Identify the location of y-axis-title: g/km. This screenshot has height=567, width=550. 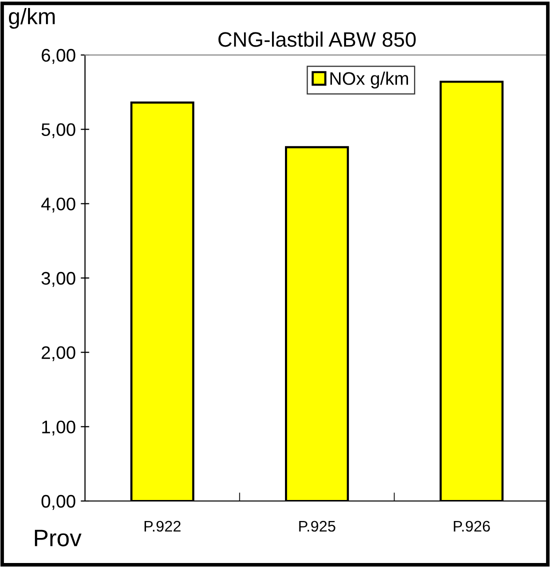
(31, 18).